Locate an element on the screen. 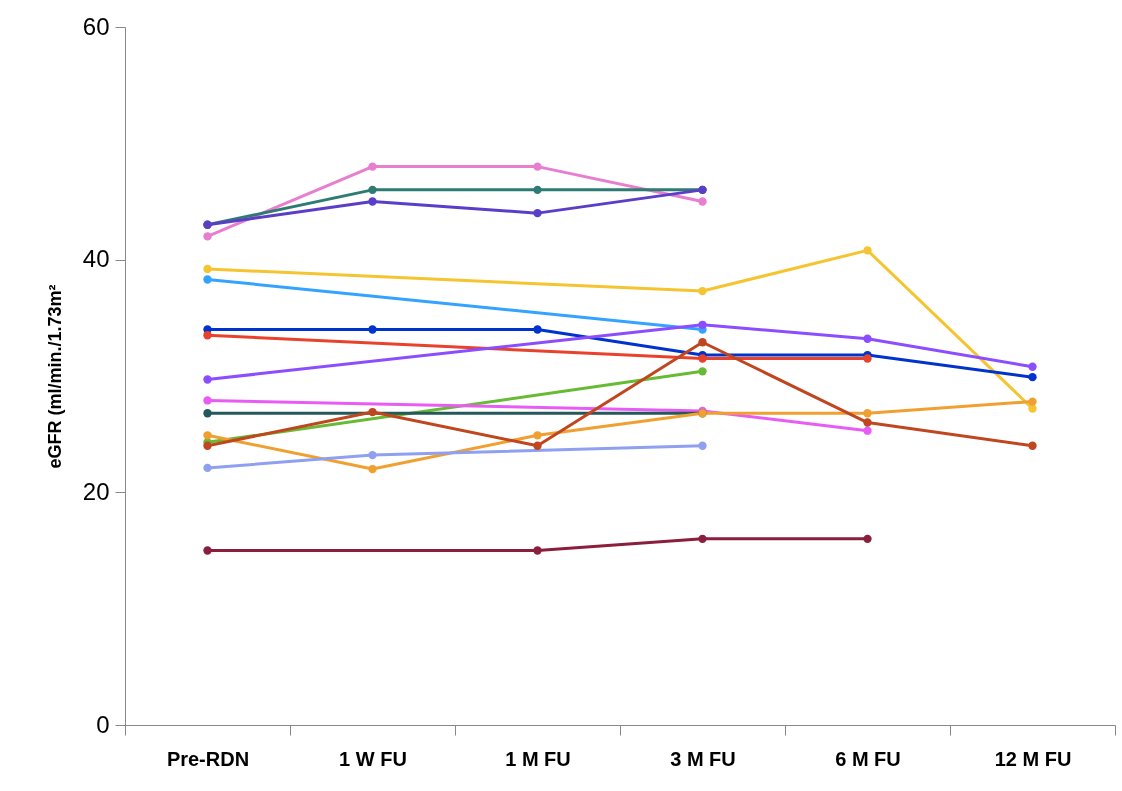 The image size is (1122, 791). y-tick-label: 40 is located at coordinates (96, 259).